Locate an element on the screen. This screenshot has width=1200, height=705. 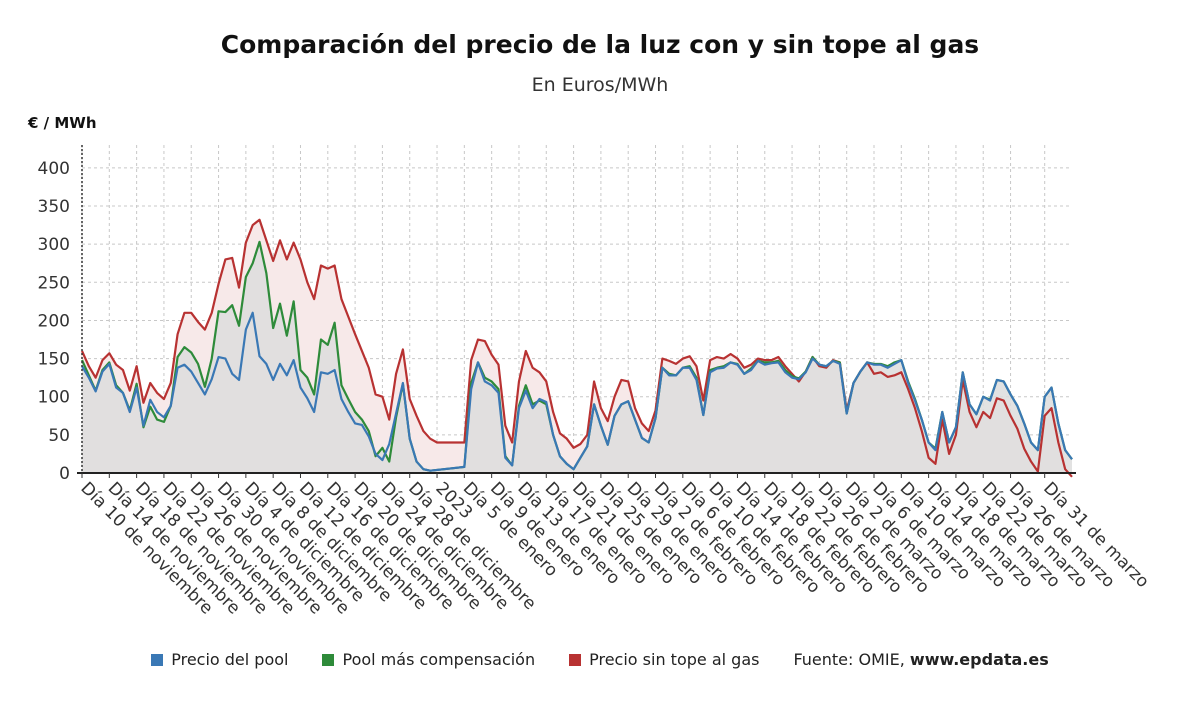
legend-swatch-pool is located at coordinates (157, 659).